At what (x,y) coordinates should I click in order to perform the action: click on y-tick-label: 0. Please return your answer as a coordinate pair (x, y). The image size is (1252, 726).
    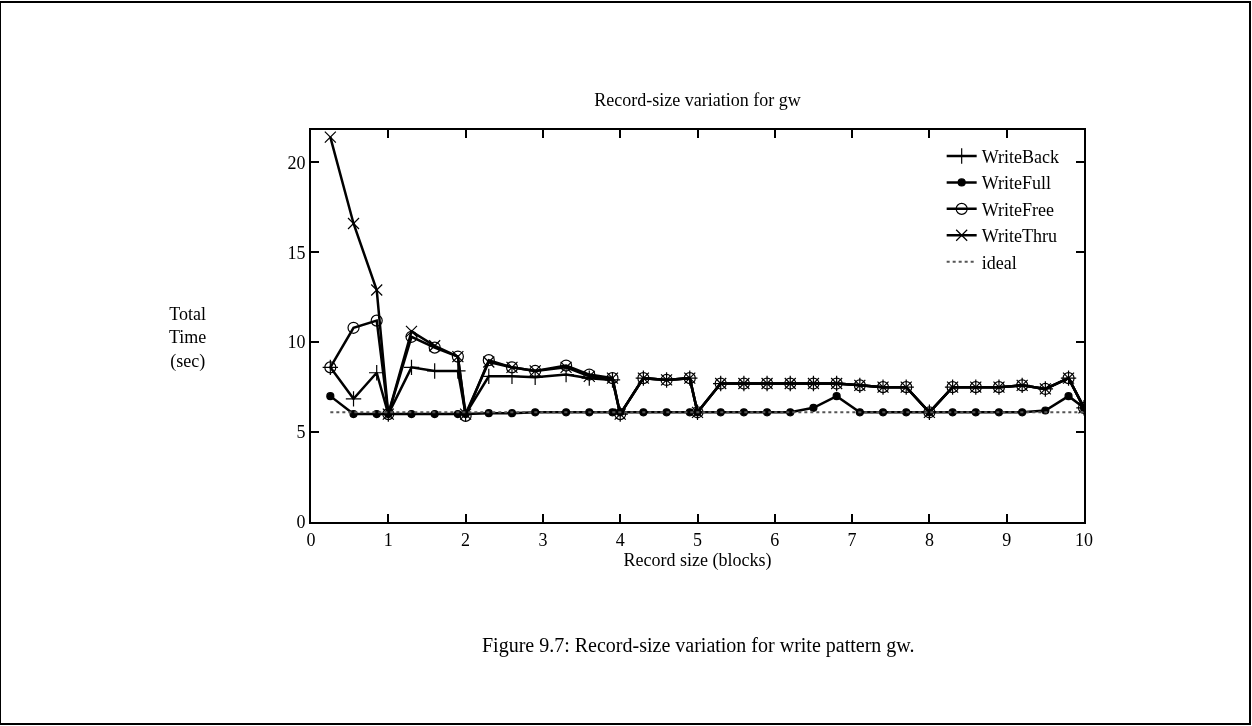
    Looking at the image, I should click on (301, 522).